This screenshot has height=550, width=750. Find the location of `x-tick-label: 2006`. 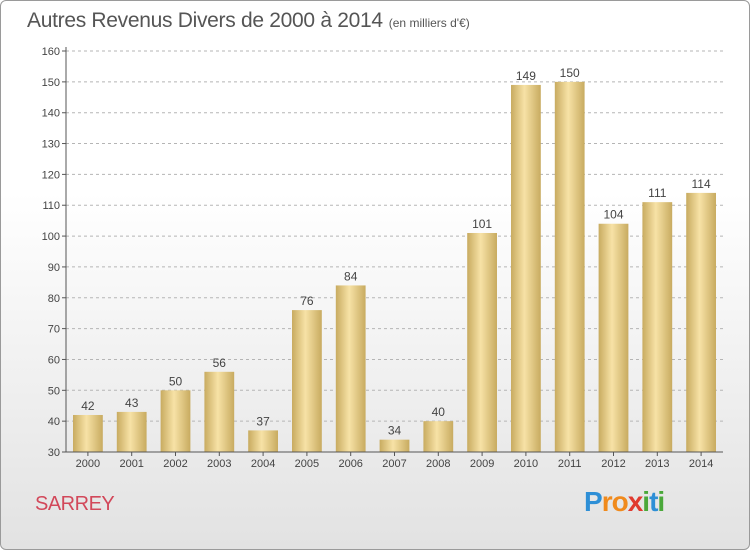

x-tick-label: 2006 is located at coordinates (350, 464).